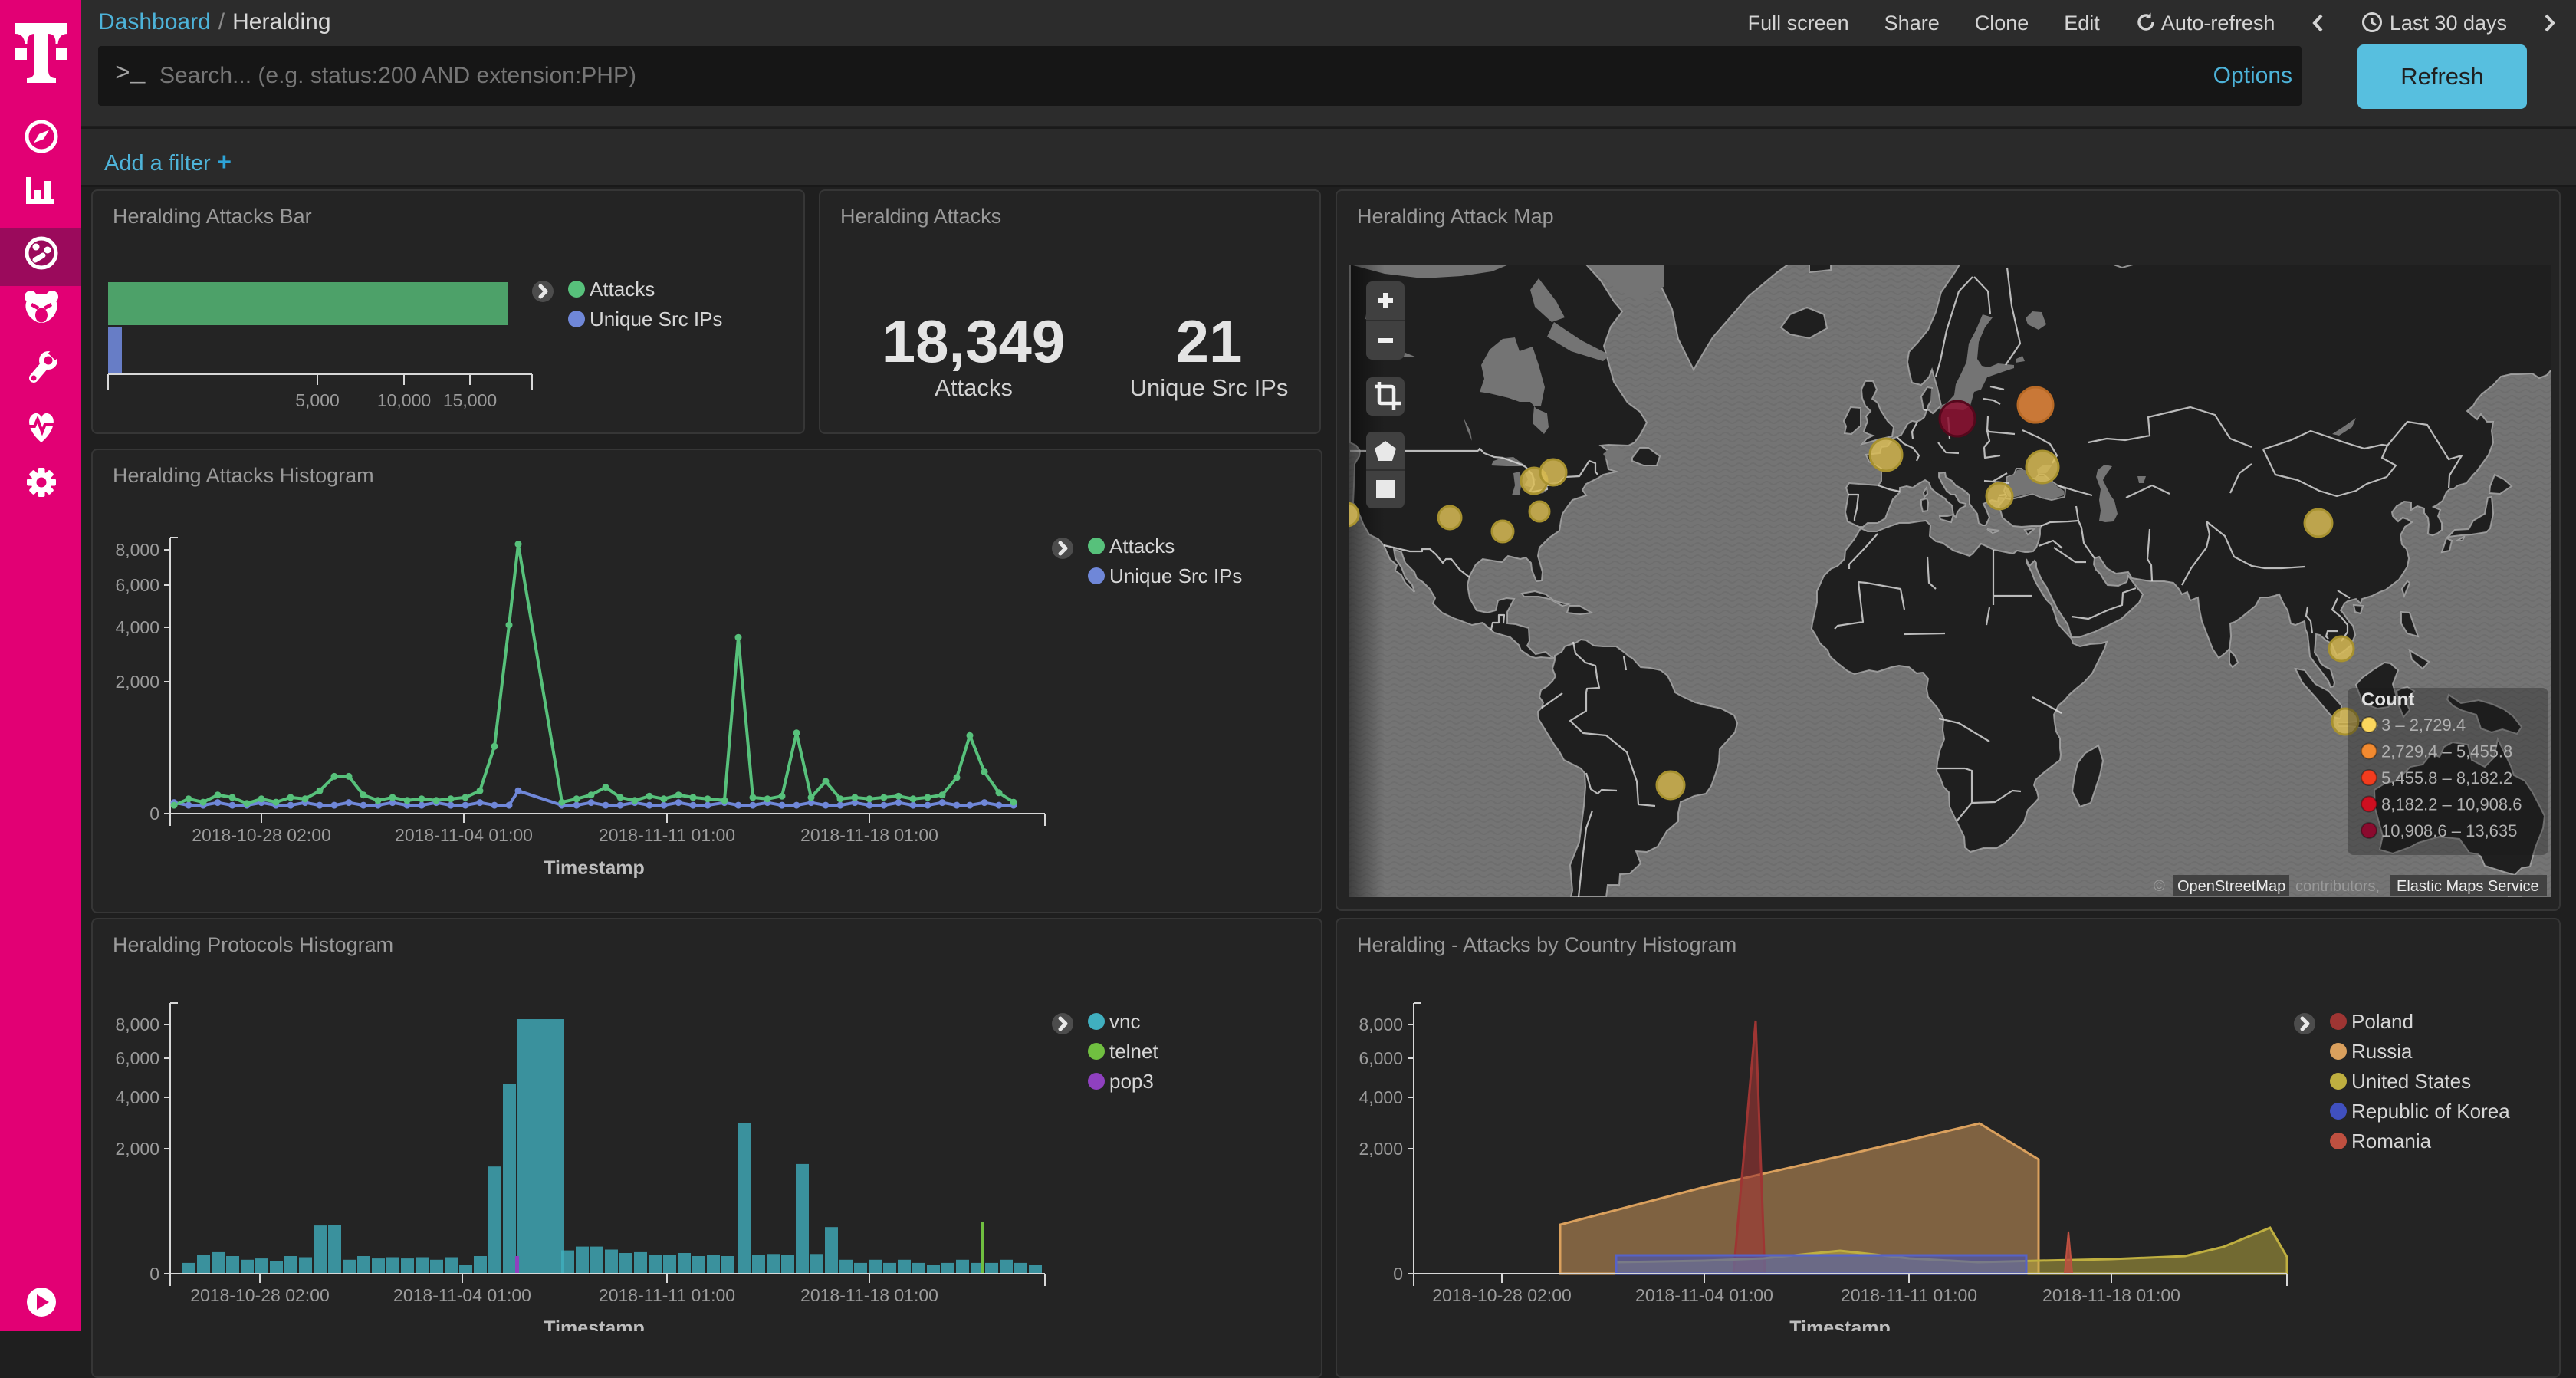 This screenshot has width=2576, height=1378. I want to click on svg-text: Count, so click(2387, 699).